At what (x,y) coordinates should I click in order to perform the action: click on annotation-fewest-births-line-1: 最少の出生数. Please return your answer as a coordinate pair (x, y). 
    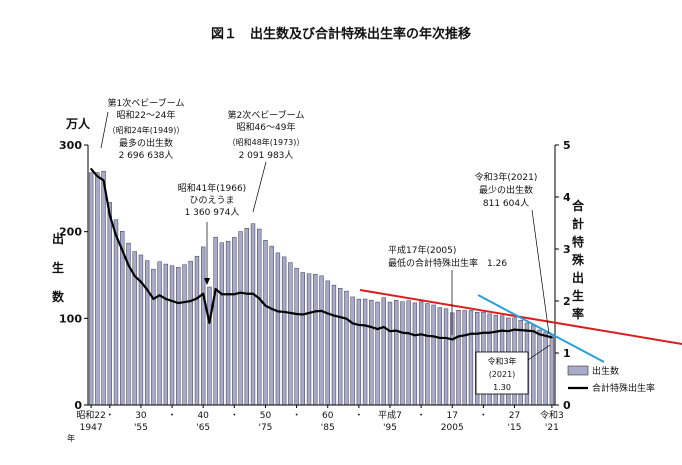
    Looking at the image, I should click on (506, 190).